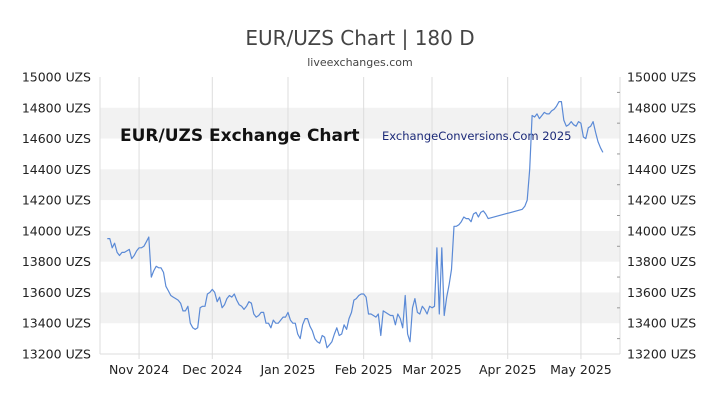 The image size is (720, 405). I want to click on y-tick-label-left: 13800 UZS, so click(56, 261).